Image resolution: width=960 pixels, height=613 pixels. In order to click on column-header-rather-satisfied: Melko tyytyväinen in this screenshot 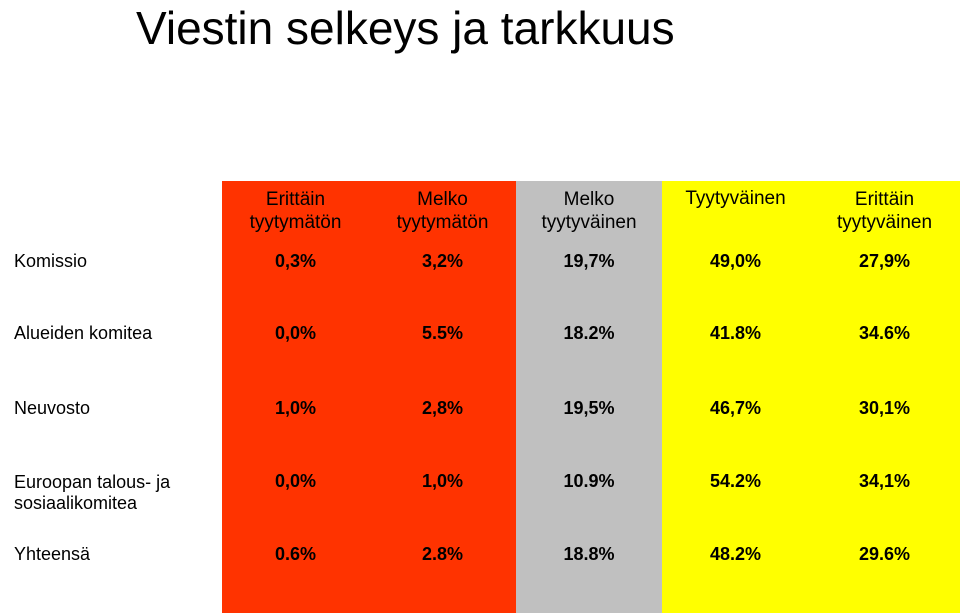, I will do `click(589, 211)`.